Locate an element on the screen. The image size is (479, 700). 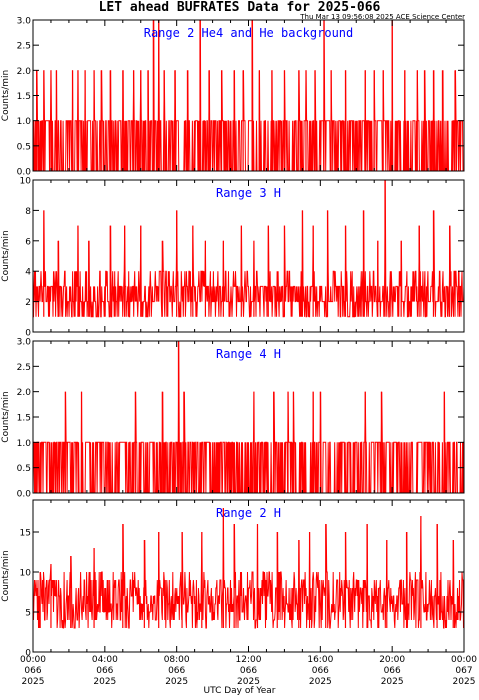
x-tick-label-time: 04:00 is located at coordinates (105, 660).